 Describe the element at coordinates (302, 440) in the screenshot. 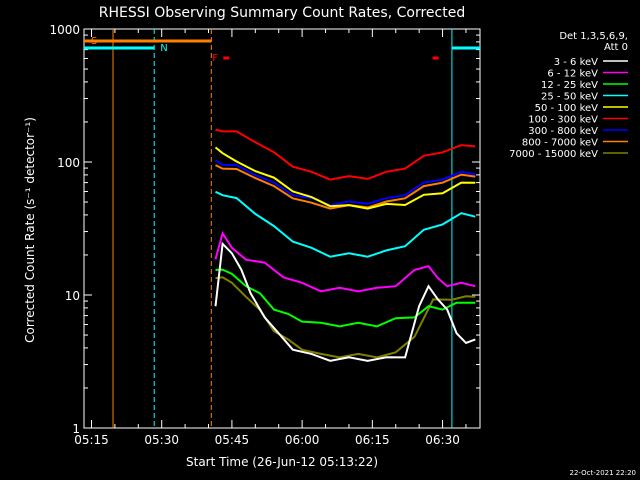

I see `x-tick-label: 06:00` at that location.